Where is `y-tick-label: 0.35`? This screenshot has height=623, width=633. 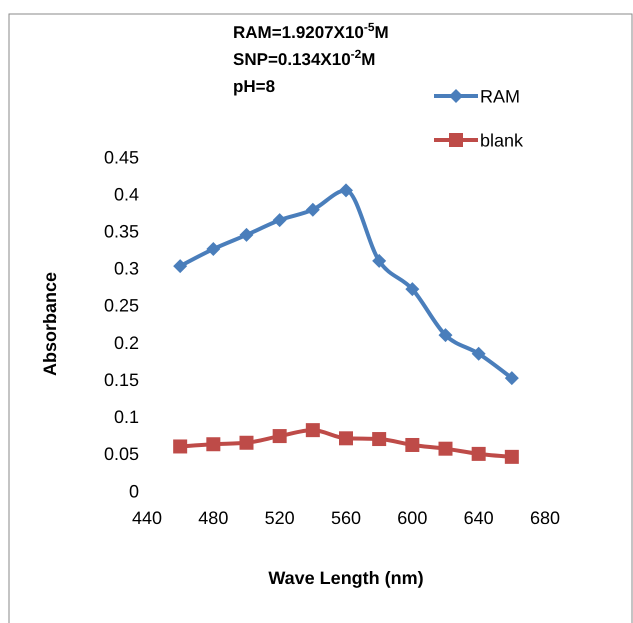
y-tick-label: 0.35 is located at coordinates (121, 232).